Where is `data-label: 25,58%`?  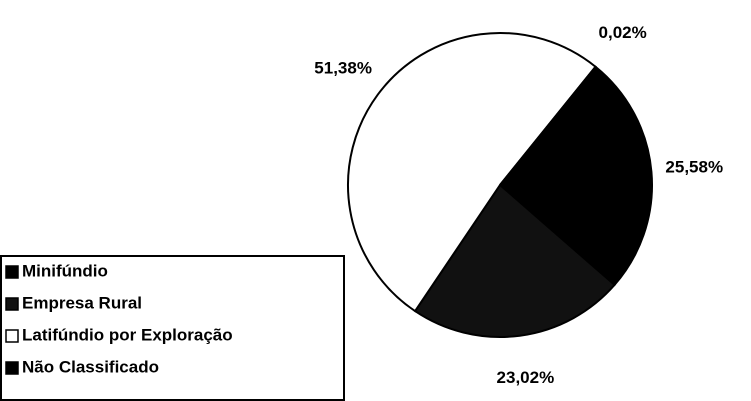 data-label: 25,58% is located at coordinates (694, 167).